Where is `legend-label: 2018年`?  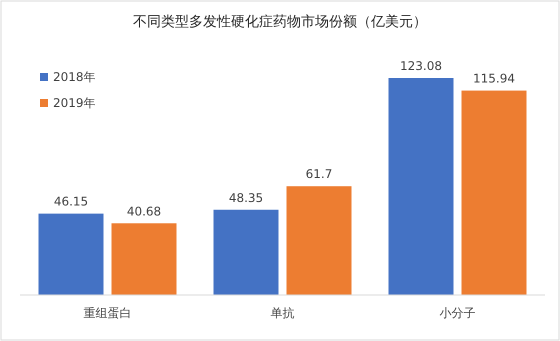 legend-label: 2018年 is located at coordinates (74, 77).